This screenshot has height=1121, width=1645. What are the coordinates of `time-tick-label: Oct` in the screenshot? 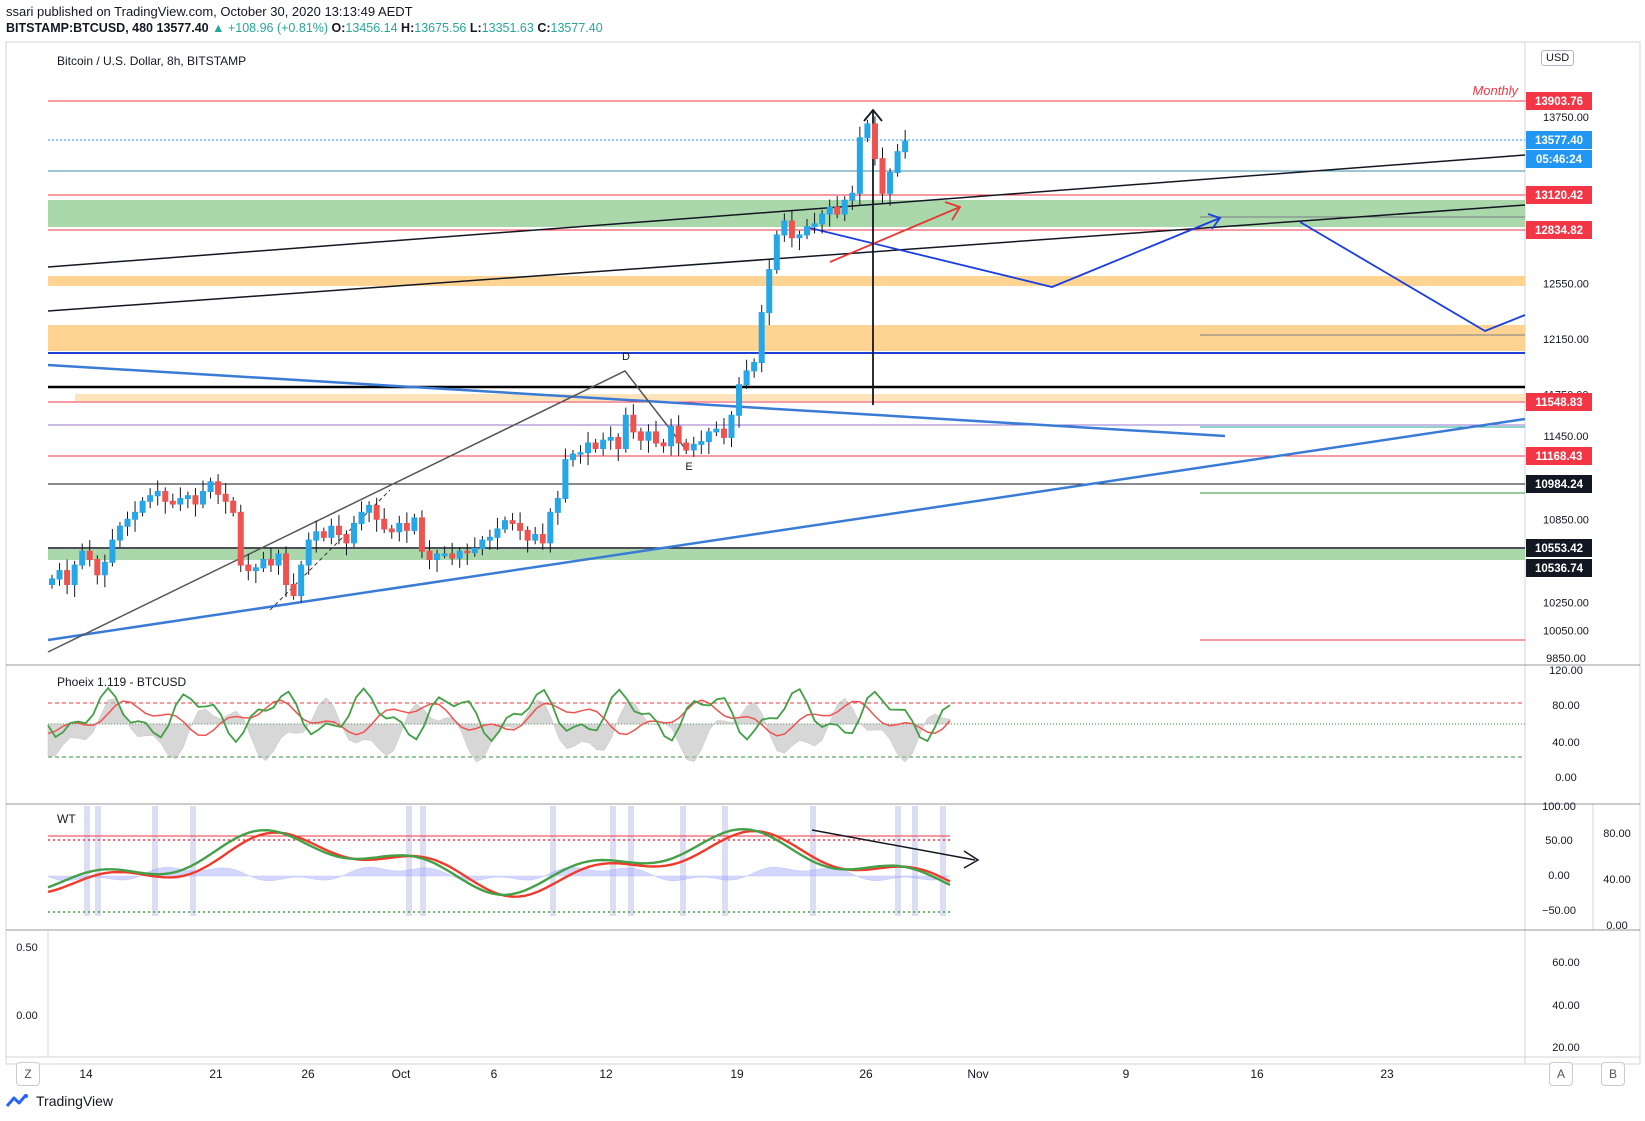 It's located at (401, 1074).